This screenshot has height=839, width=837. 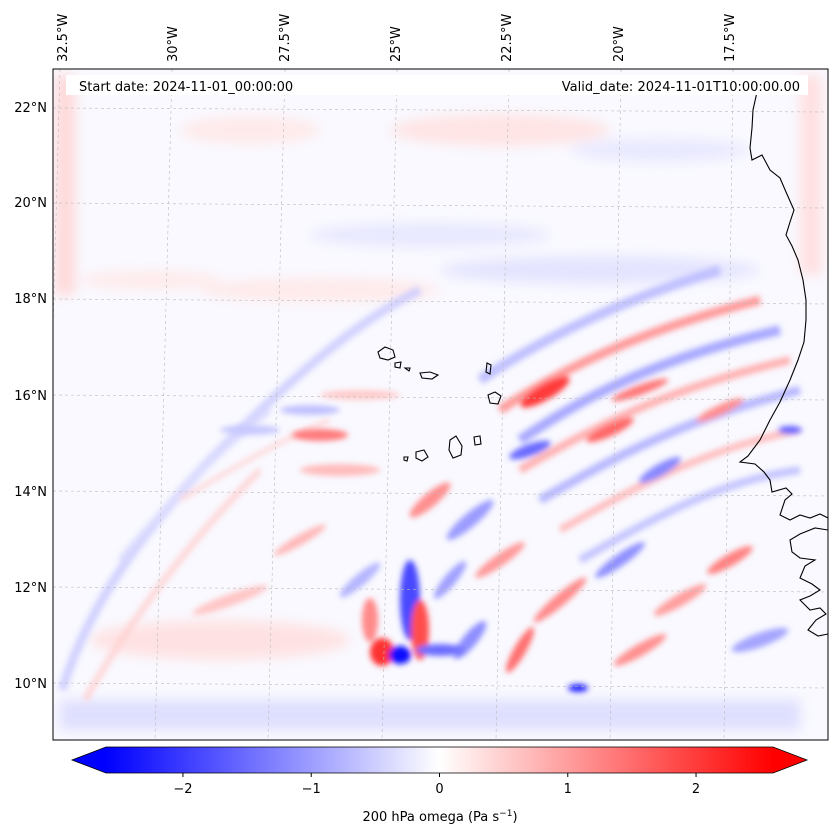 I want to click on colorbar-label: 200 hPa omega (Pa s−1), so click(x=439, y=817).